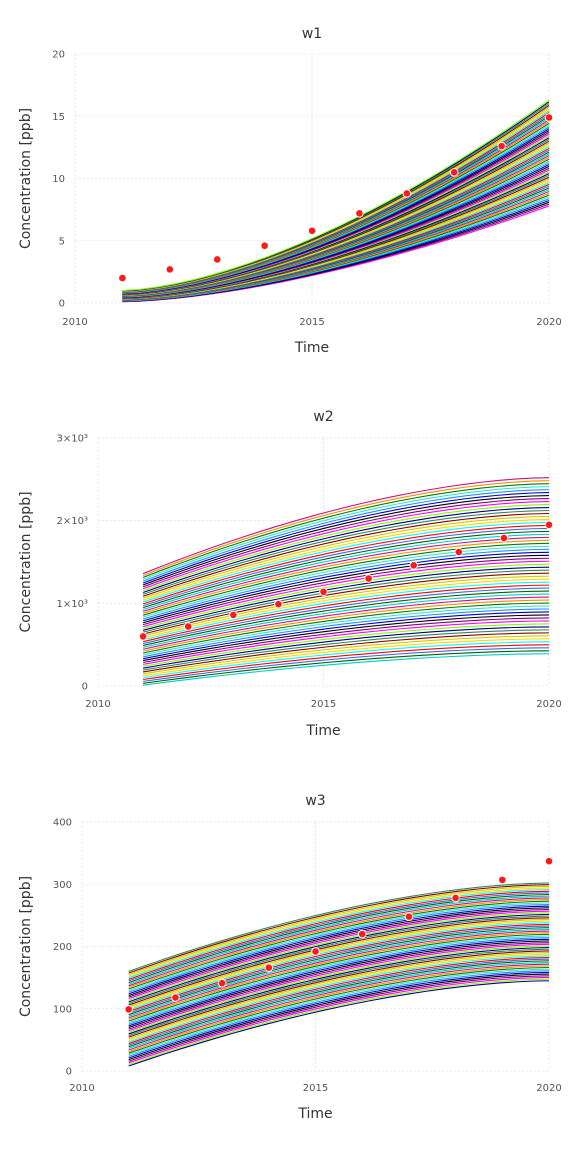 This screenshot has width=576, height=1152. What do you see at coordinates (72, 521) in the screenshot?
I see `y-tick-label: 2×10³` at bounding box center [72, 521].